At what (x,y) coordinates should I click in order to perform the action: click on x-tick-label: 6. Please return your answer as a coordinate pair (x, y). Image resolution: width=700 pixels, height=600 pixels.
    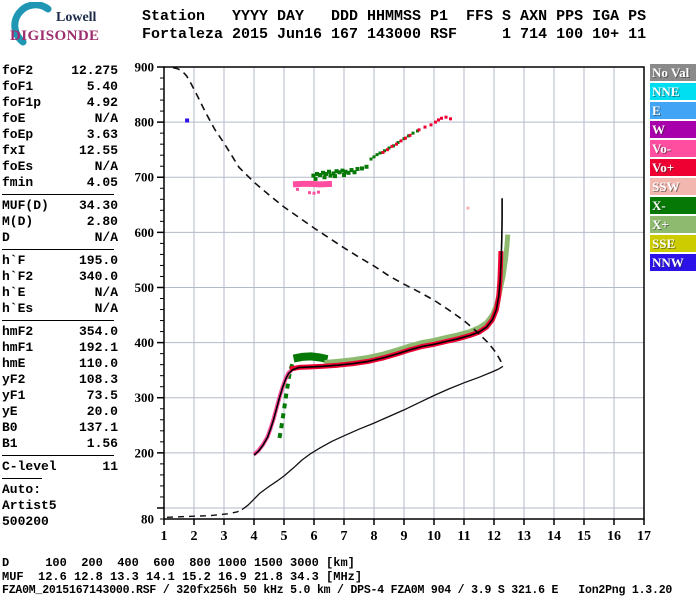
    Looking at the image, I should click on (314, 536).